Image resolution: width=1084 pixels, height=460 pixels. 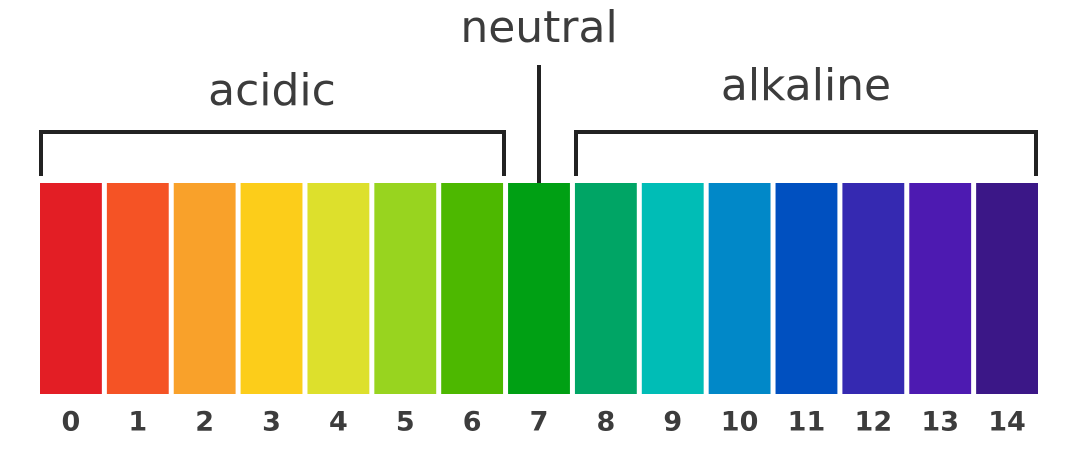 What do you see at coordinates (338, 422) in the screenshot?
I see `scale-label: 4` at bounding box center [338, 422].